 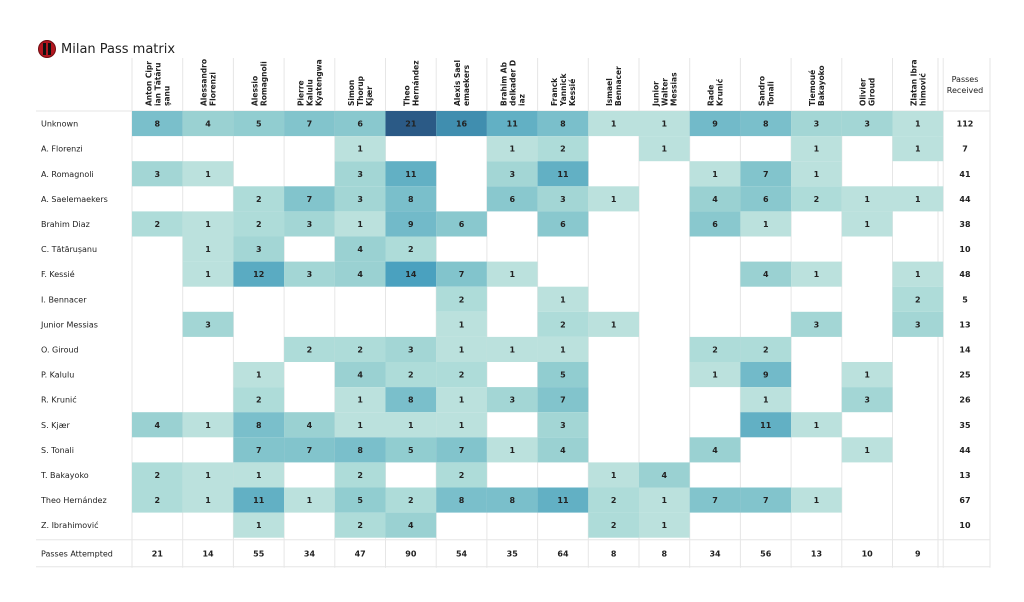 What do you see at coordinates (77, 554) in the screenshot?
I see `column-totals-label: Passes Attempted` at bounding box center [77, 554].